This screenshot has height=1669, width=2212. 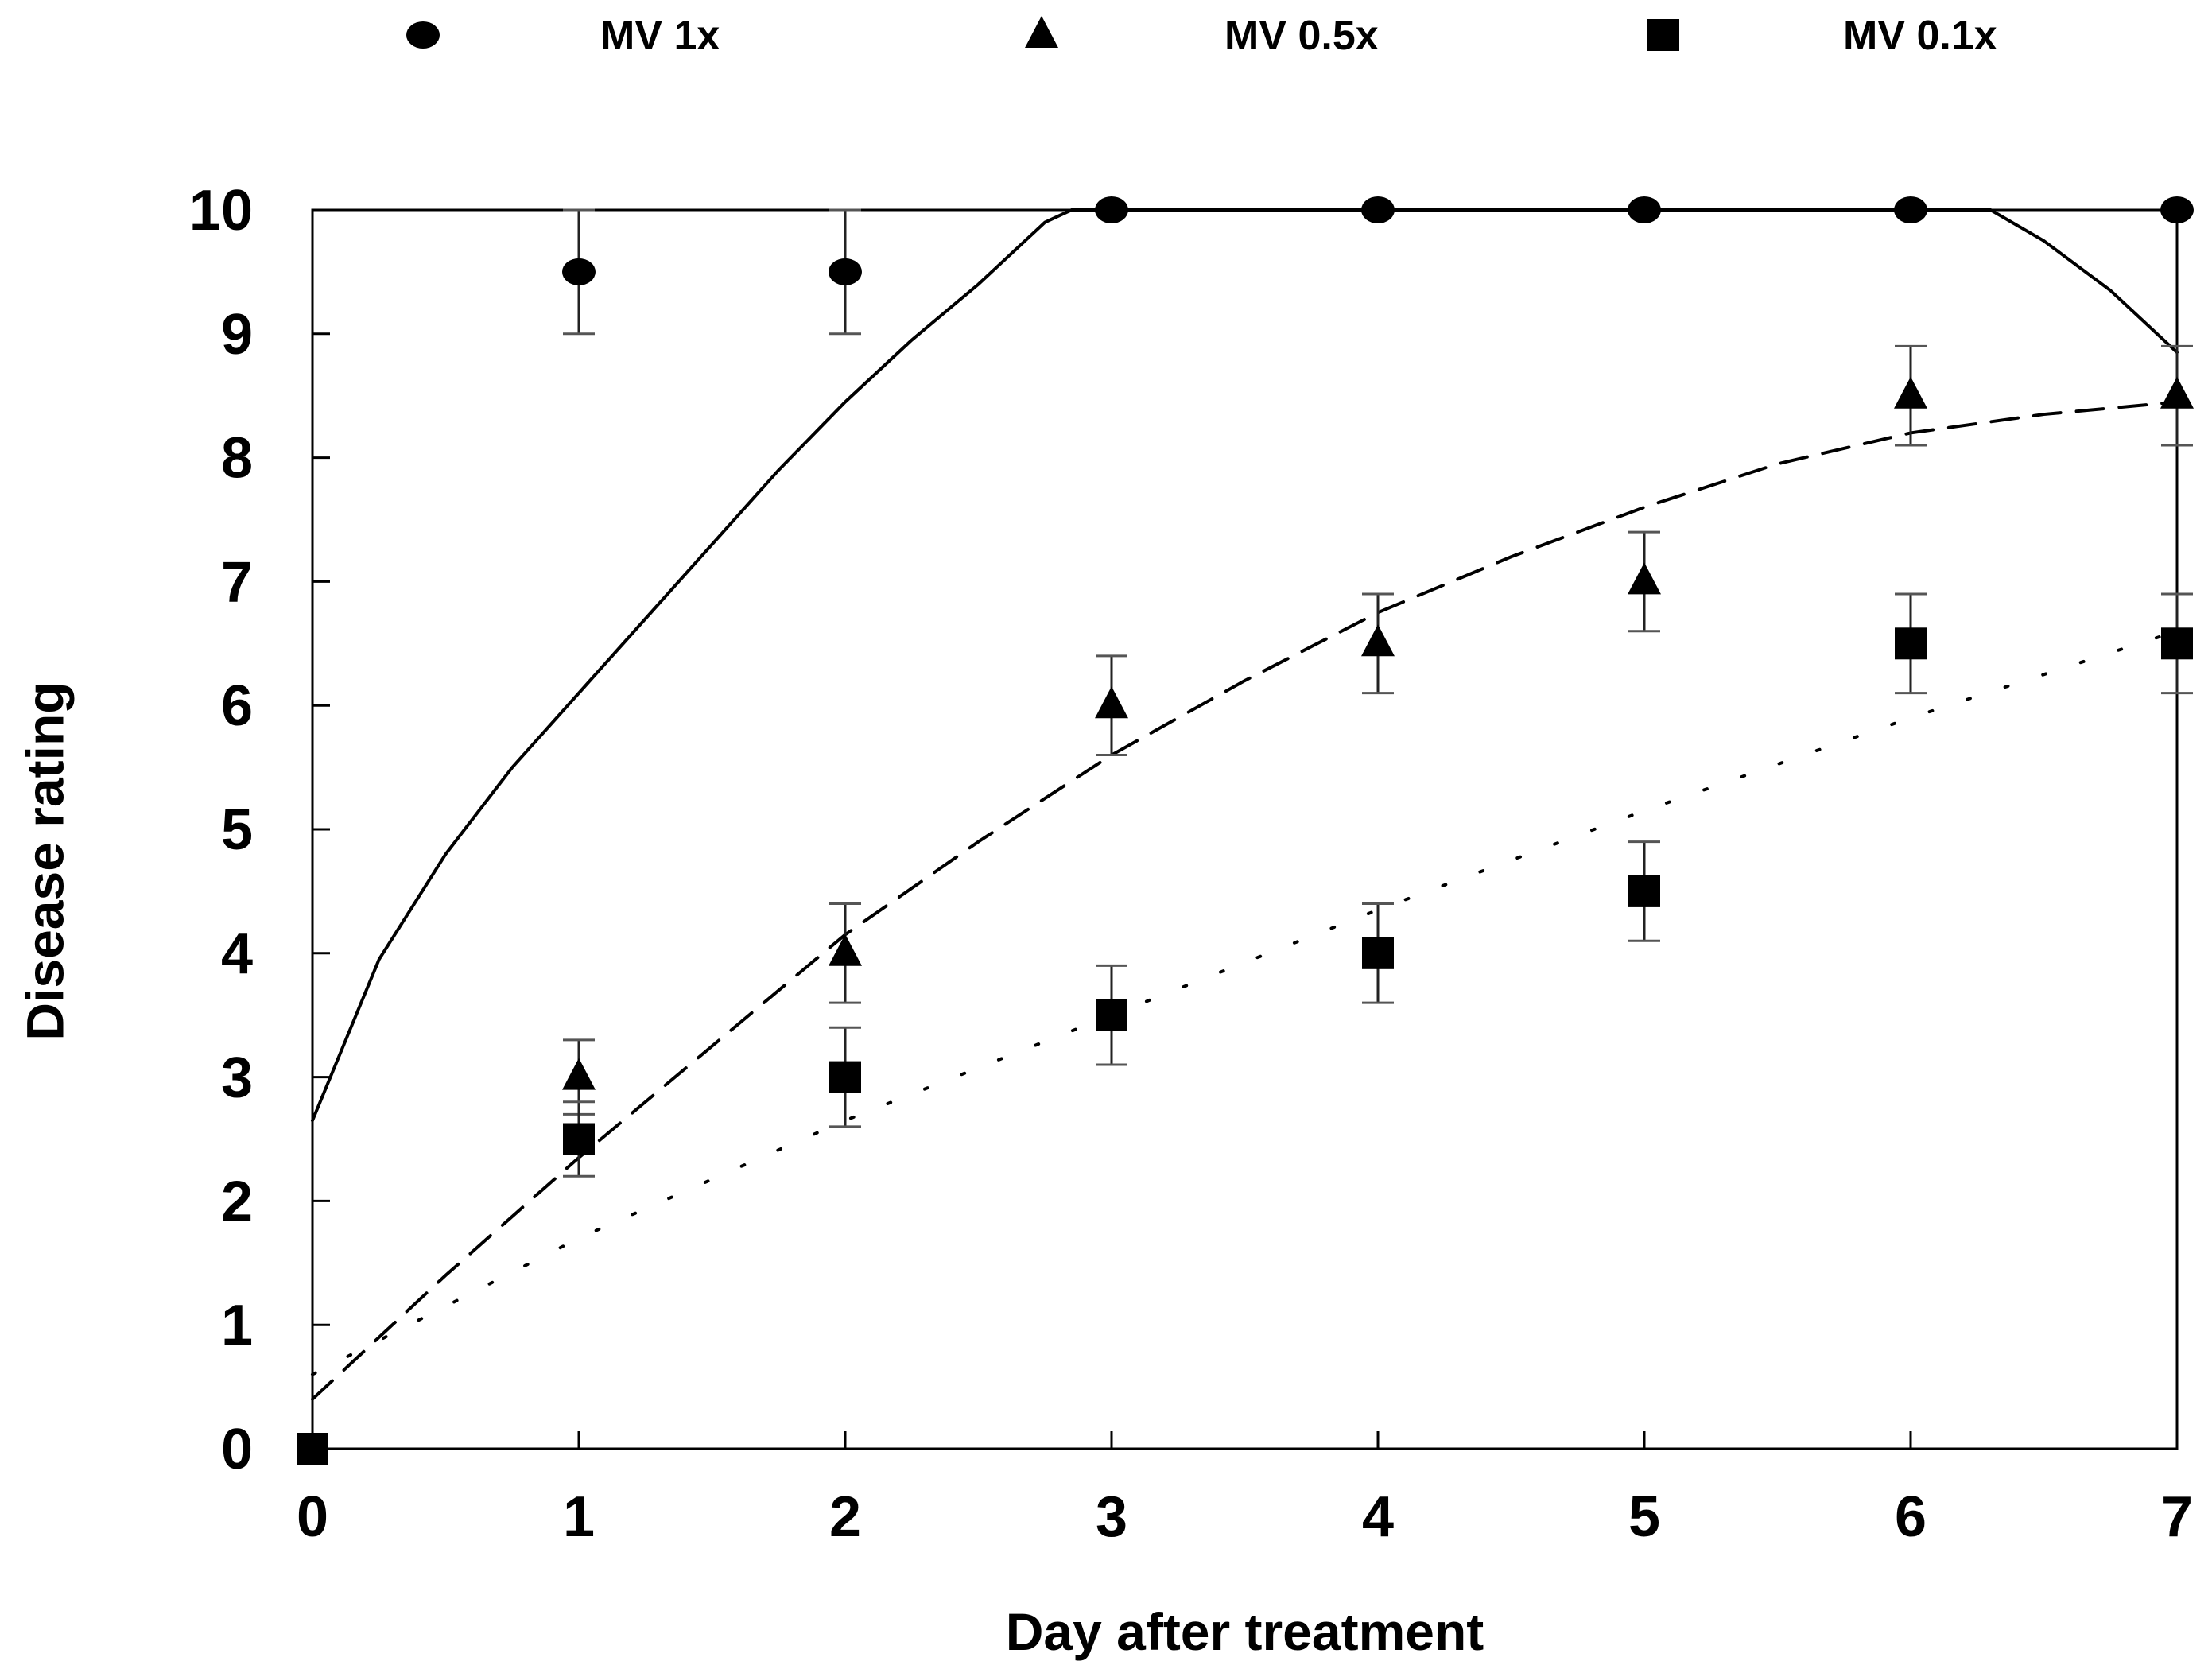 I want to click on y-tick-label: 9, so click(x=237, y=335).